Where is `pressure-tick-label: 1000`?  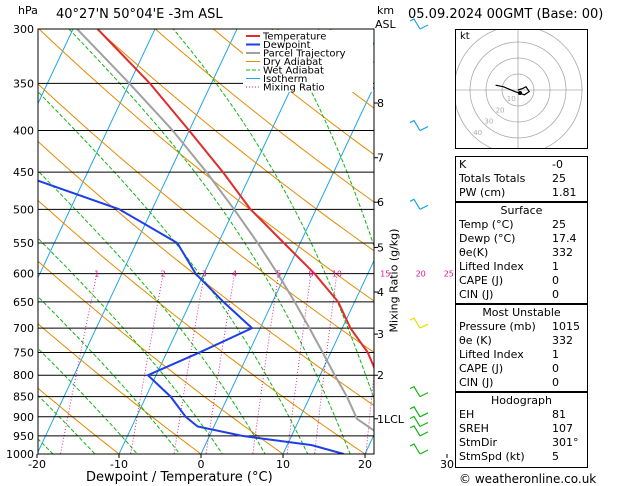
pressure-tick-label: 1000 is located at coordinates (20, 454).